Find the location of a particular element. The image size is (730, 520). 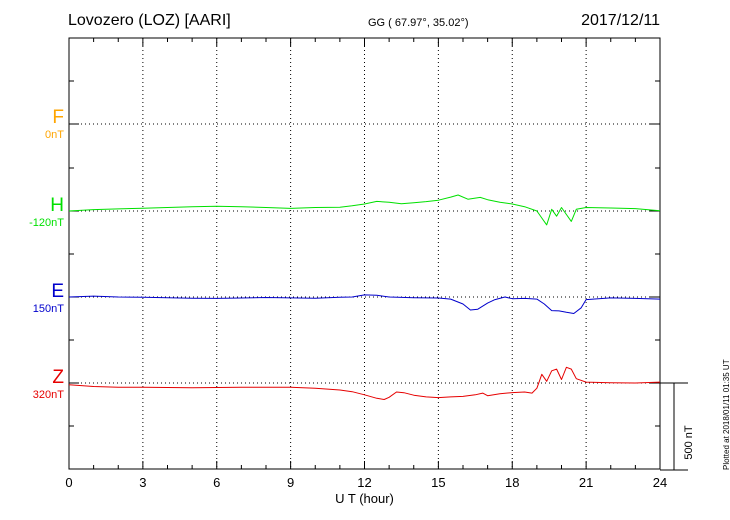

x-tick-label: 18 is located at coordinates (512, 482).